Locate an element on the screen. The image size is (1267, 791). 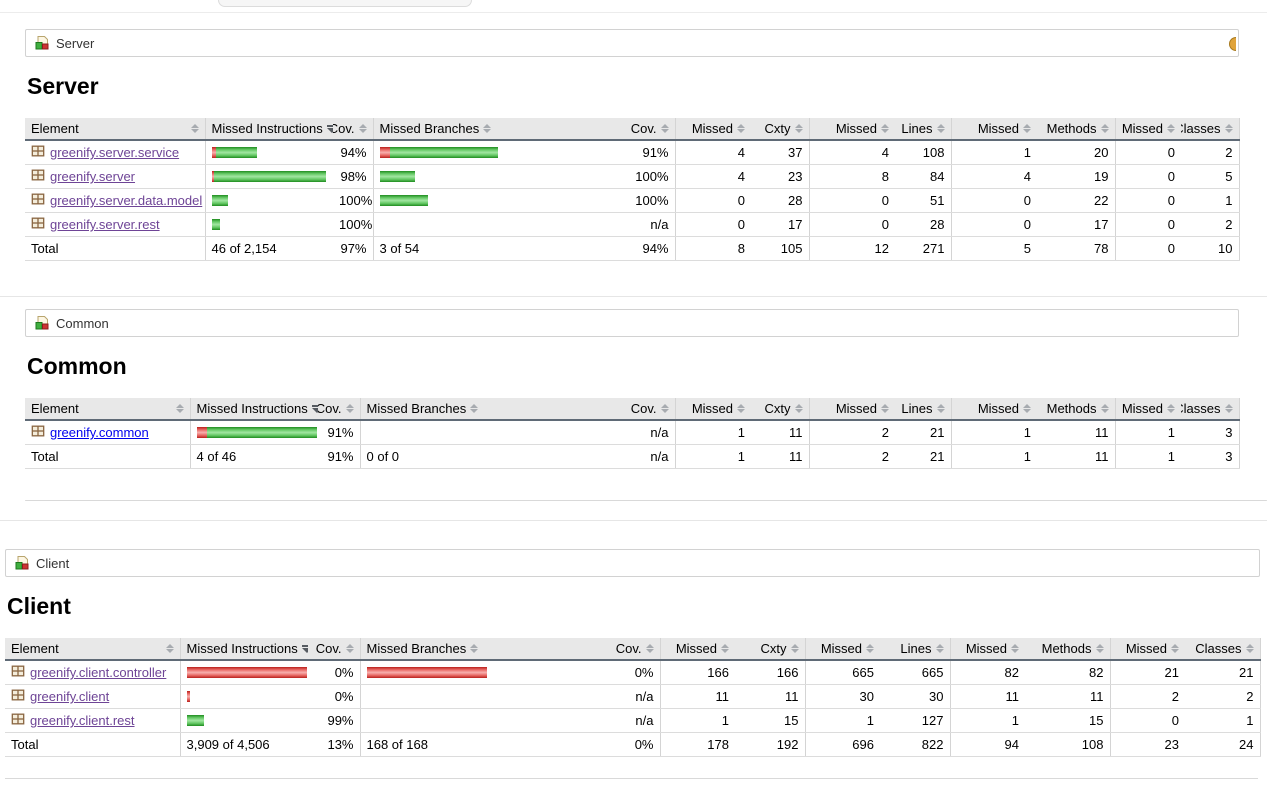
total-instructions-coverage: 91% is located at coordinates (339, 456).